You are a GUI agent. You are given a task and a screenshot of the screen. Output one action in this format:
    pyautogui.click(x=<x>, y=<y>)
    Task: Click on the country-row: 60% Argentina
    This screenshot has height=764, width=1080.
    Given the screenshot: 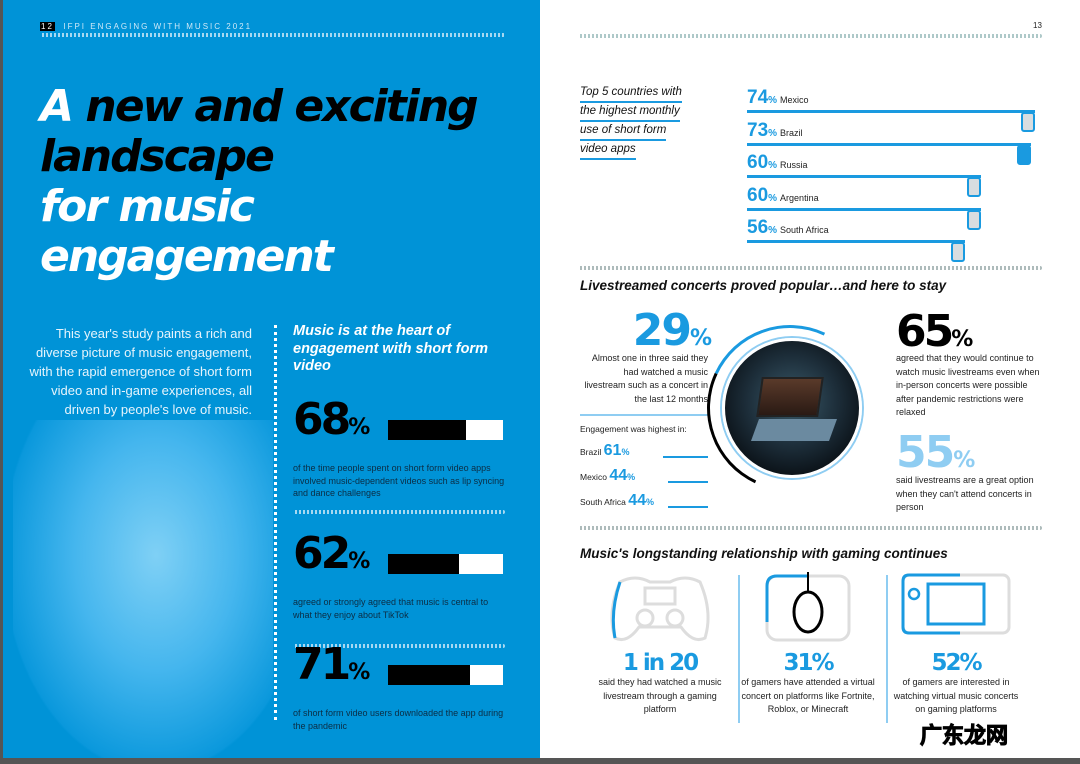 What is the action you would take?
    pyautogui.click(x=864, y=207)
    